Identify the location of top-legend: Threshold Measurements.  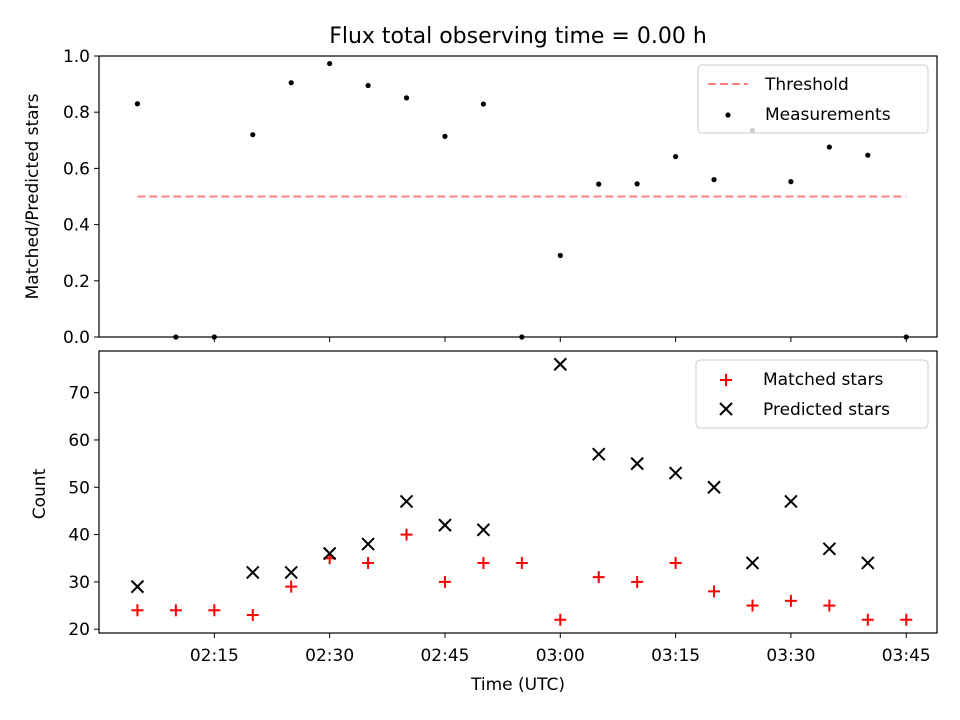
(813, 99).